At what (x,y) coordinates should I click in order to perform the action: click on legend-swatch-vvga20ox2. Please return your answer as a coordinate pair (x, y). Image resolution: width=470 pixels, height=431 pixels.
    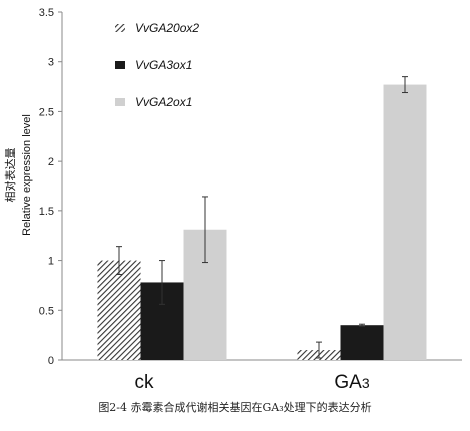
    Looking at the image, I should click on (120, 28).